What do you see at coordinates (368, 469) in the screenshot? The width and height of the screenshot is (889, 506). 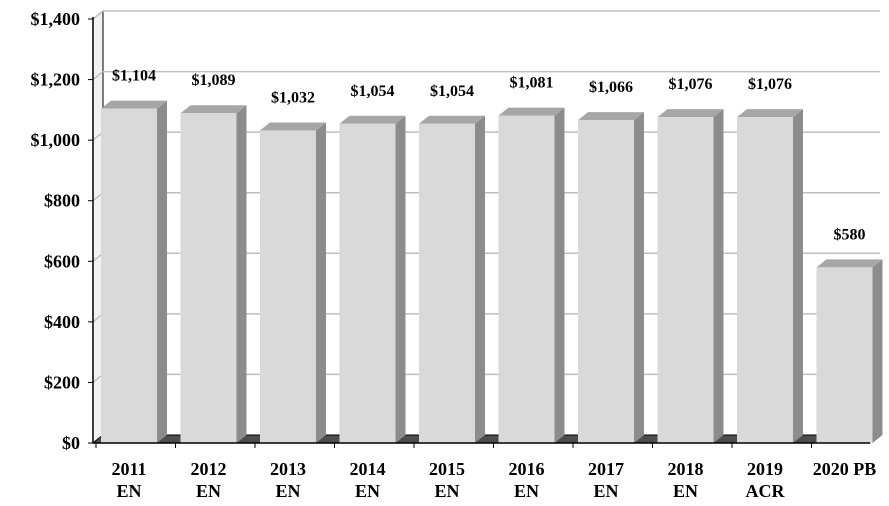 I see `x-tick-label: 2014` at bounding box center [368, 469].